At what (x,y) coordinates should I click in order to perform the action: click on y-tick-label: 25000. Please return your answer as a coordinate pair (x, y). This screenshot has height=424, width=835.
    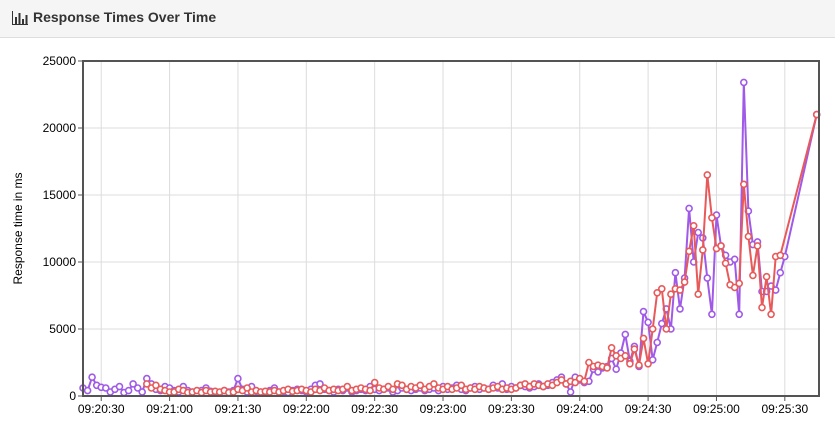
    Looking at the image, I should click on (60, 61).